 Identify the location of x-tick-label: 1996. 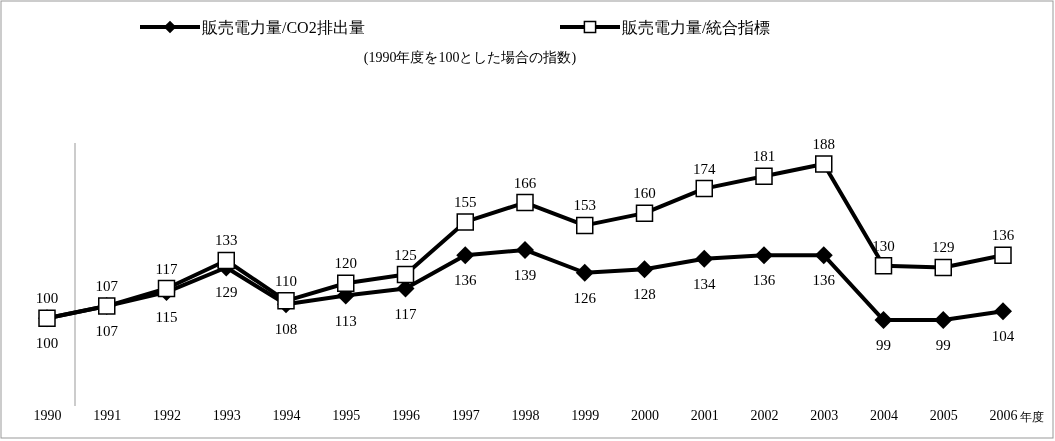
(406, 415).